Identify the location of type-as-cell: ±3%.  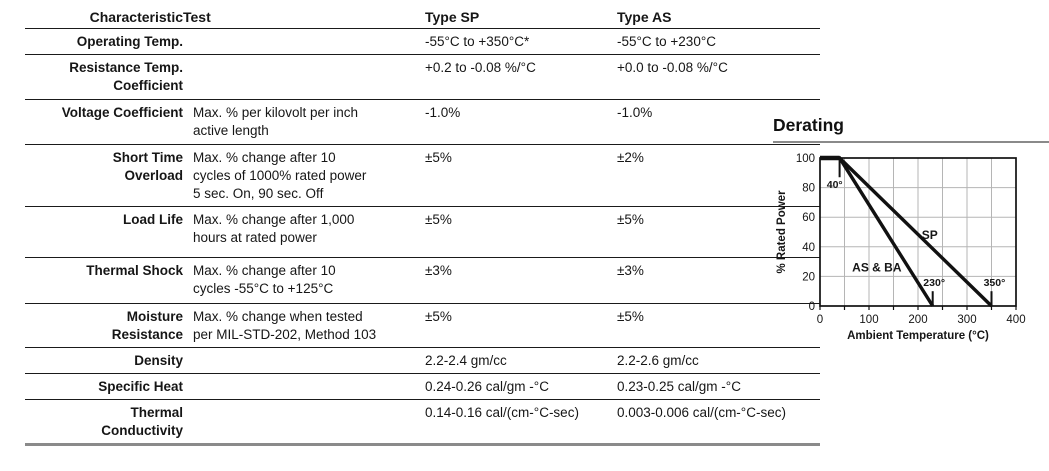
(630, 270).